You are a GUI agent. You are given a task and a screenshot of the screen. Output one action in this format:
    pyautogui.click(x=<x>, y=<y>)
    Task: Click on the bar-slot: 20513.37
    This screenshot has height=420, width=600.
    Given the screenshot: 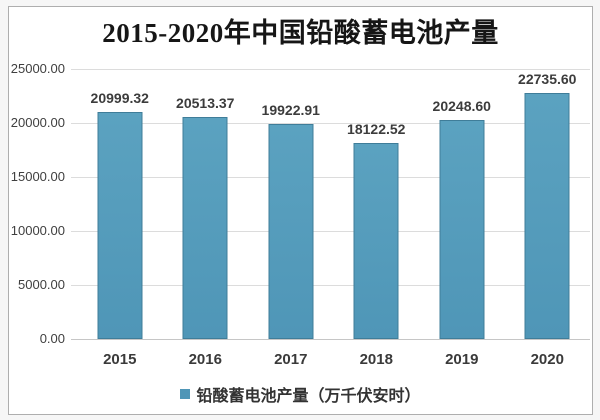 What is the action you would take?
    pyautogui.click(x=206, y=204)
    